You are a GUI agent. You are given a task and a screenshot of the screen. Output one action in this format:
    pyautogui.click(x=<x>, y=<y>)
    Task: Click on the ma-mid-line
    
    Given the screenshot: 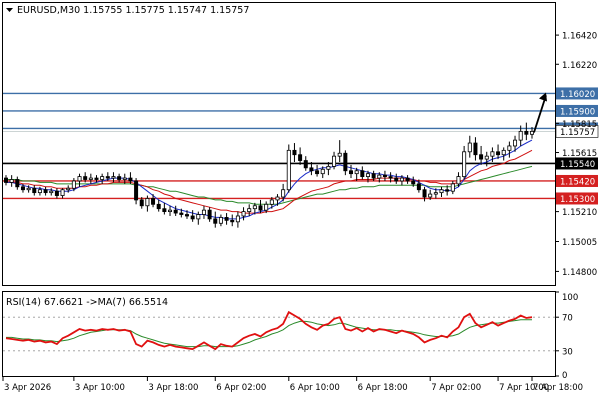 What is the action you would take?
    pyautogui.click(x=269, y=181)
    